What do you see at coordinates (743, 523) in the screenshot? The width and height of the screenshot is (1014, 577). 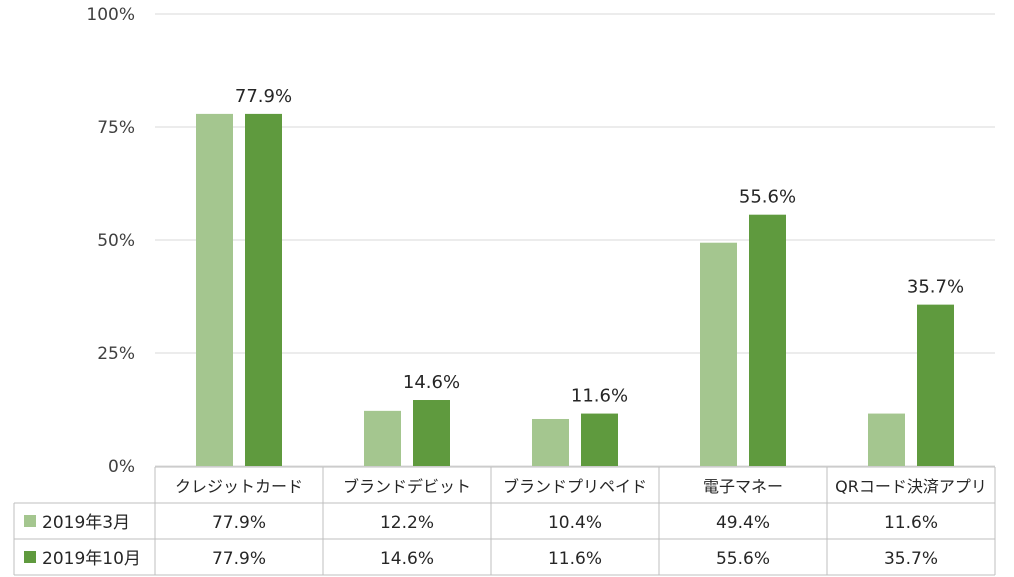 I see `table-cell: 49.4%` at bounding box center [743, 523].